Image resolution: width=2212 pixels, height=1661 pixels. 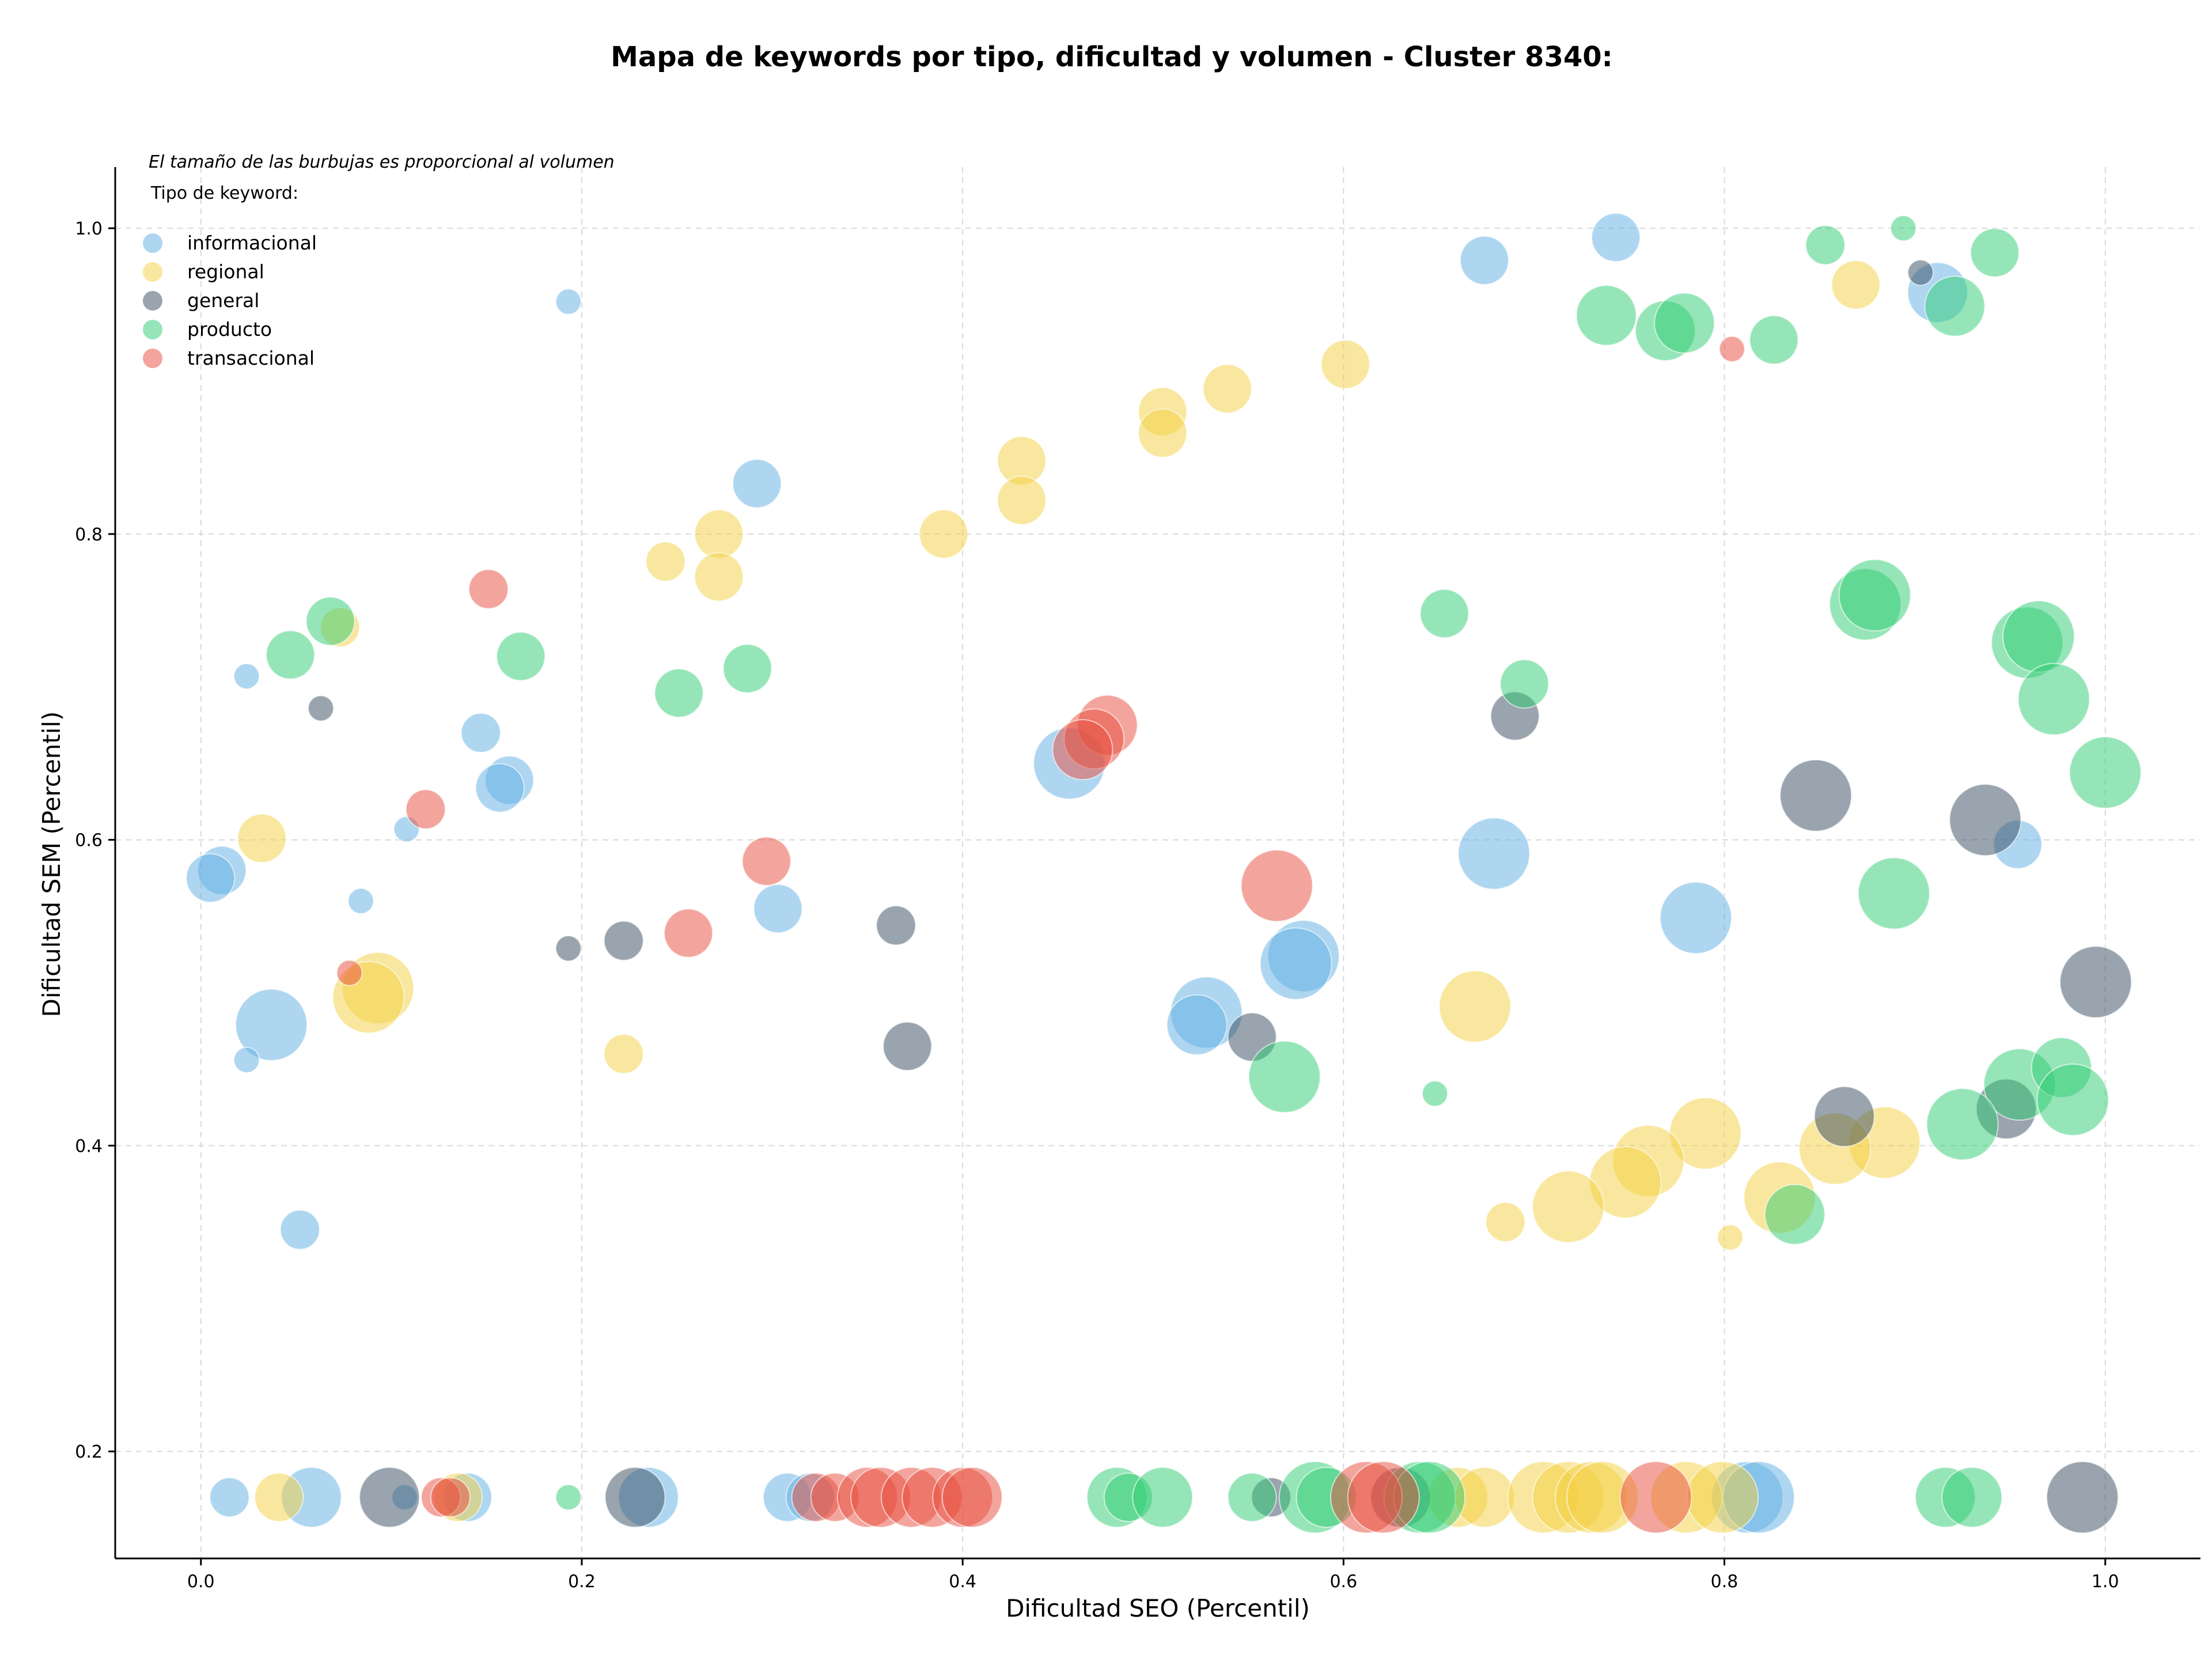 What do you see at coordinates (201, 1582) in the screenshot?
I see `x-tick-label: 0.0` at bounding box center [201, 1582].